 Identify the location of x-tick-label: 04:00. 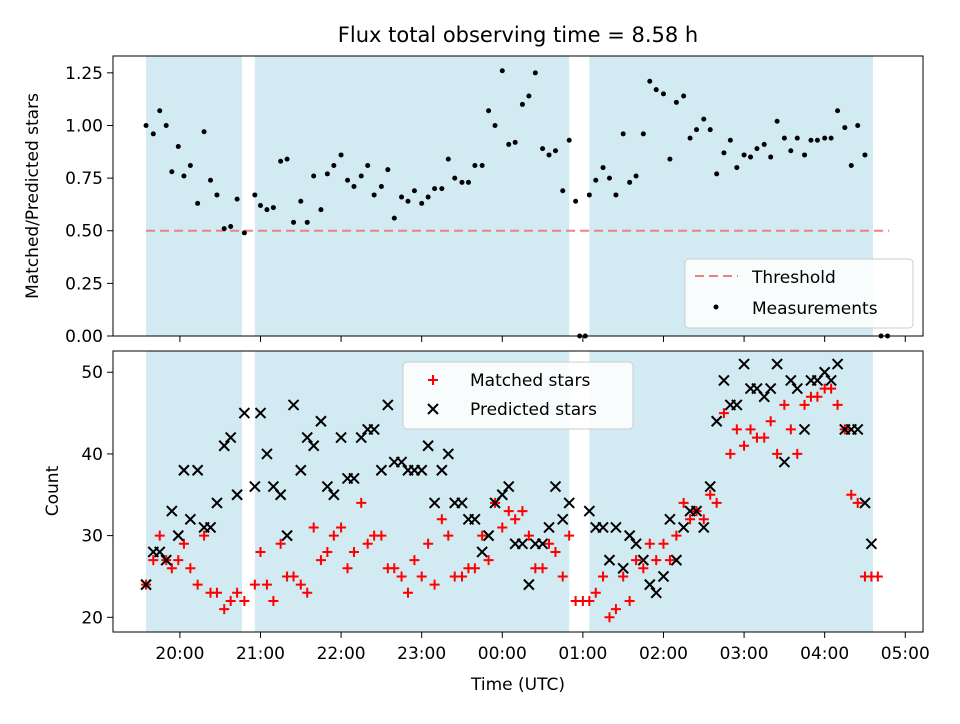
(824, 654).